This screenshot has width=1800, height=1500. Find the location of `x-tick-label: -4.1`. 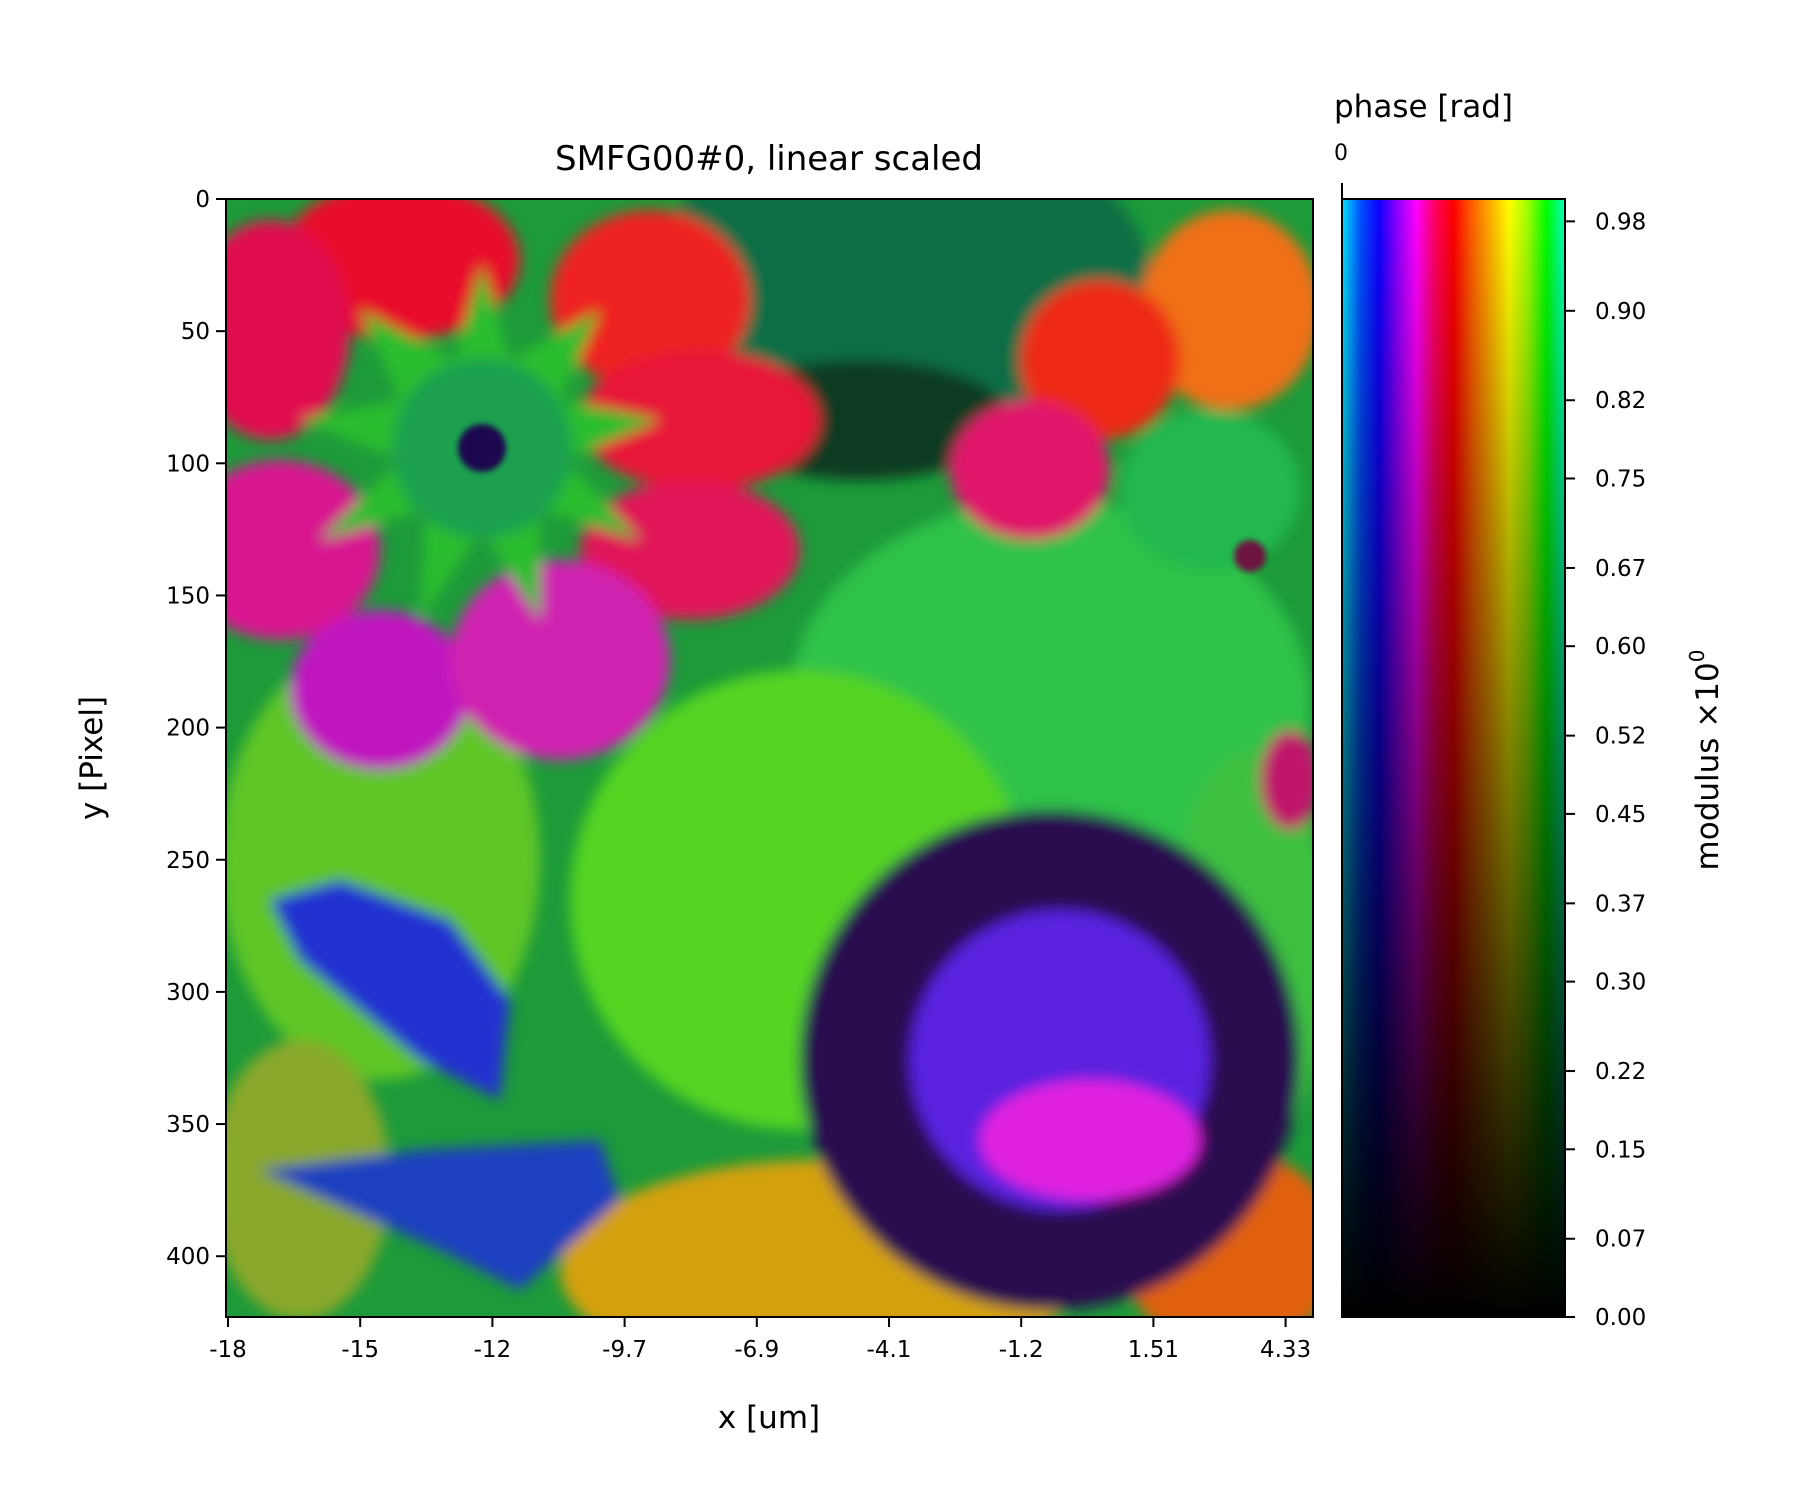

x-tick-label: -4.1 is located at coordinates (889, 1350).